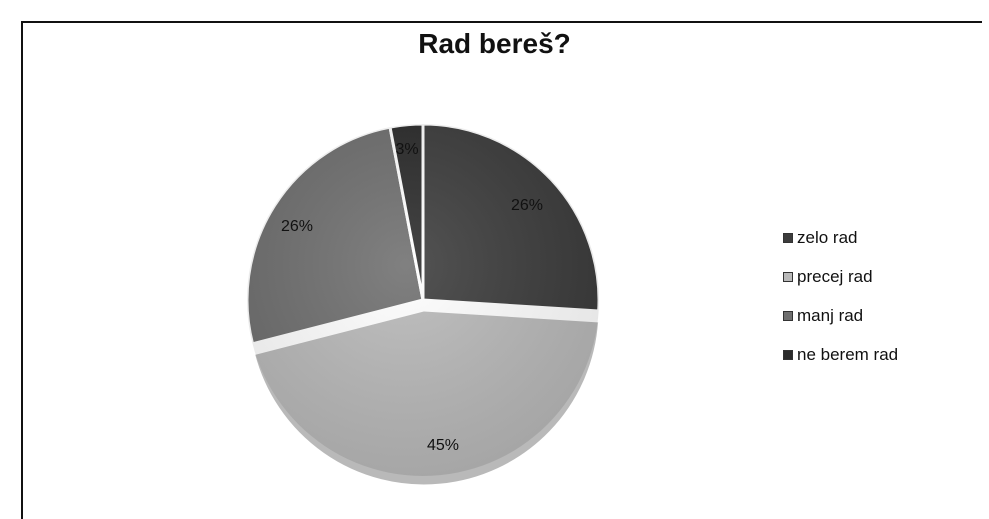  What do you see at coordinates (297, 226) in the screenshot?
I see `pie-data-label-manj-rad: 26%` at bounding box center [297, 226].